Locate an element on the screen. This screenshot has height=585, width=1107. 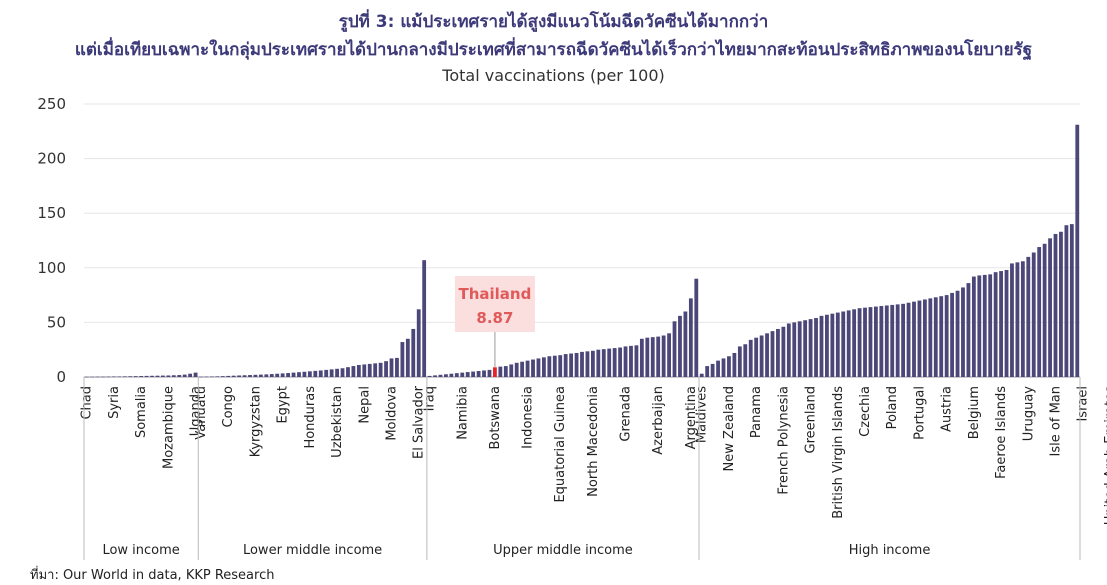
x-tick-label: Congo is located at coordinates (228, 407).